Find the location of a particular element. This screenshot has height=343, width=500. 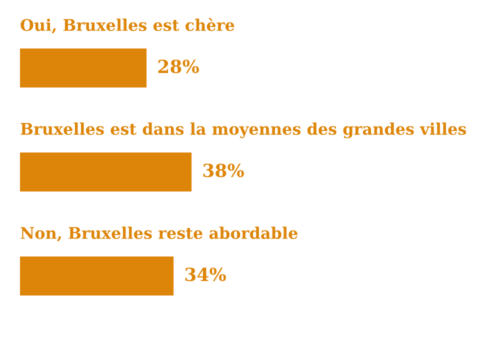

data-label: 38% is located at coordinates (223, 171).